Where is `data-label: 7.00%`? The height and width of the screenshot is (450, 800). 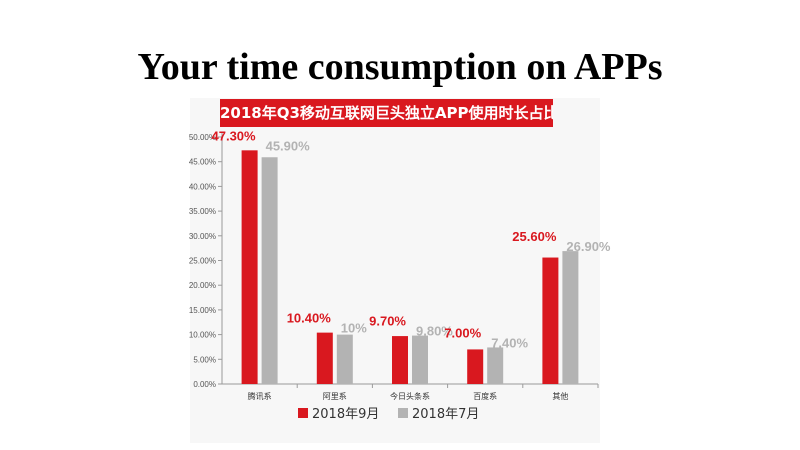 data-label: 7.00% is located at coordinates (462, 332).